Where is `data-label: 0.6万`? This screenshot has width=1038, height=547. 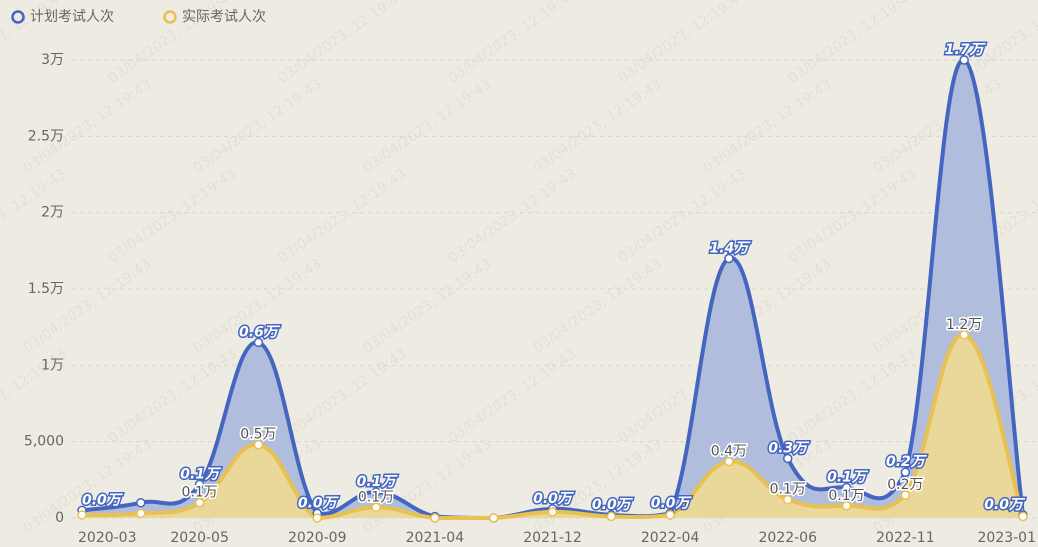
data-label: 0.6万 is located at coordinates (260, 332).